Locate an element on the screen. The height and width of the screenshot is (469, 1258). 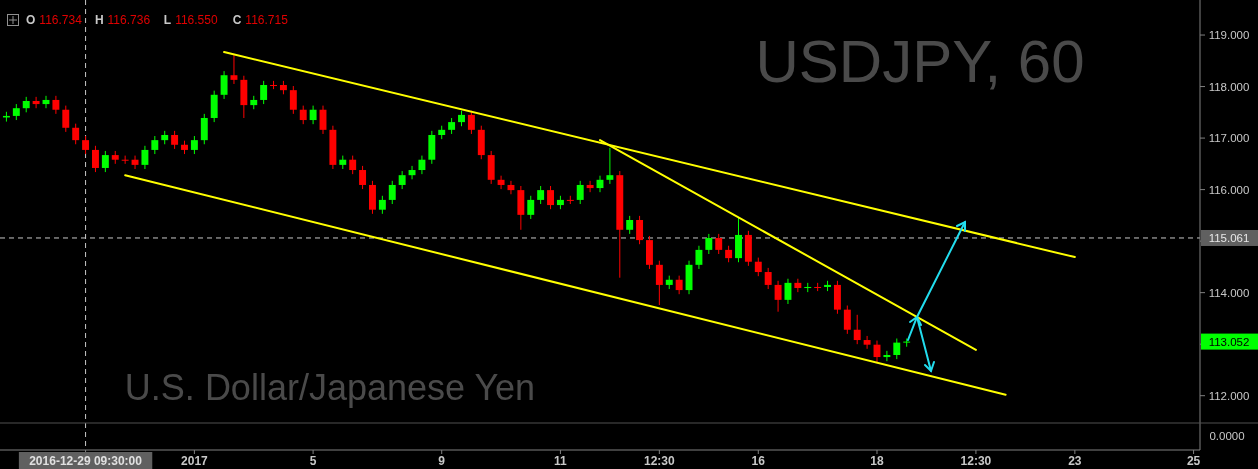
x-tick-label: 9 is located at coordinates (442, 461).